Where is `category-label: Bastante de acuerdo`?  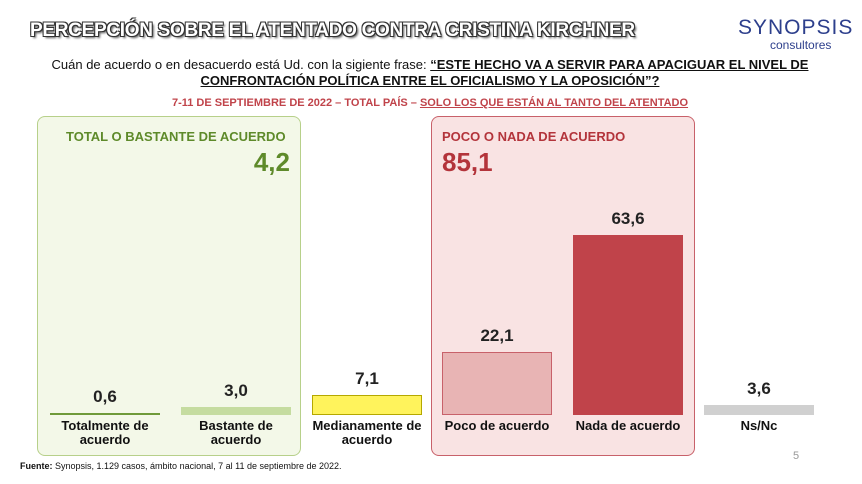 category-label: Bastante de acuerdo is located at coordinates (236, 432).